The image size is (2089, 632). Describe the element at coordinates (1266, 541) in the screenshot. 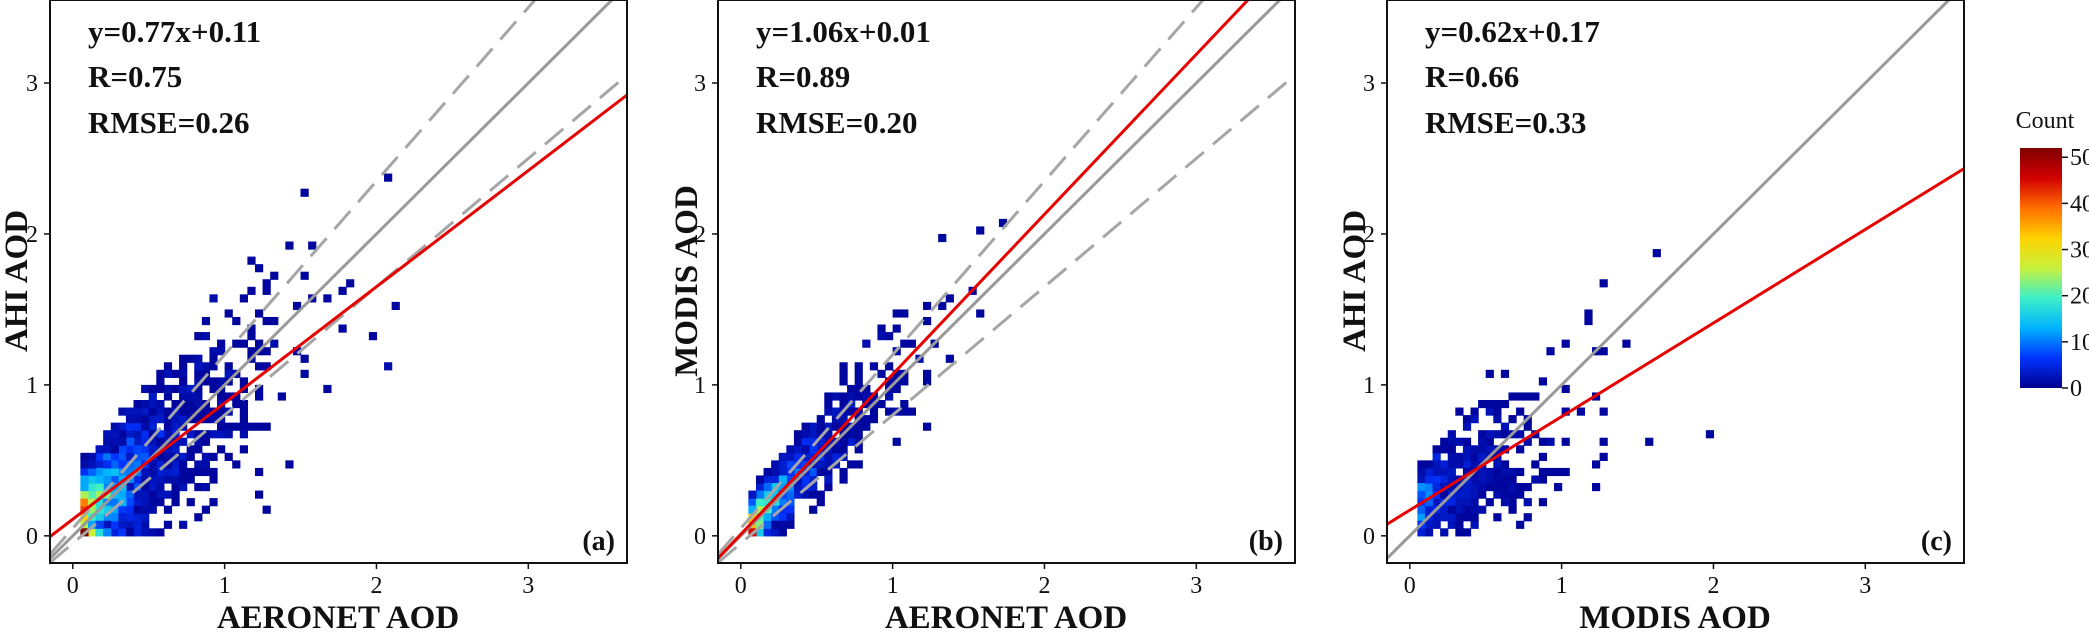

I see `panel-label-b: (b)` at that location.